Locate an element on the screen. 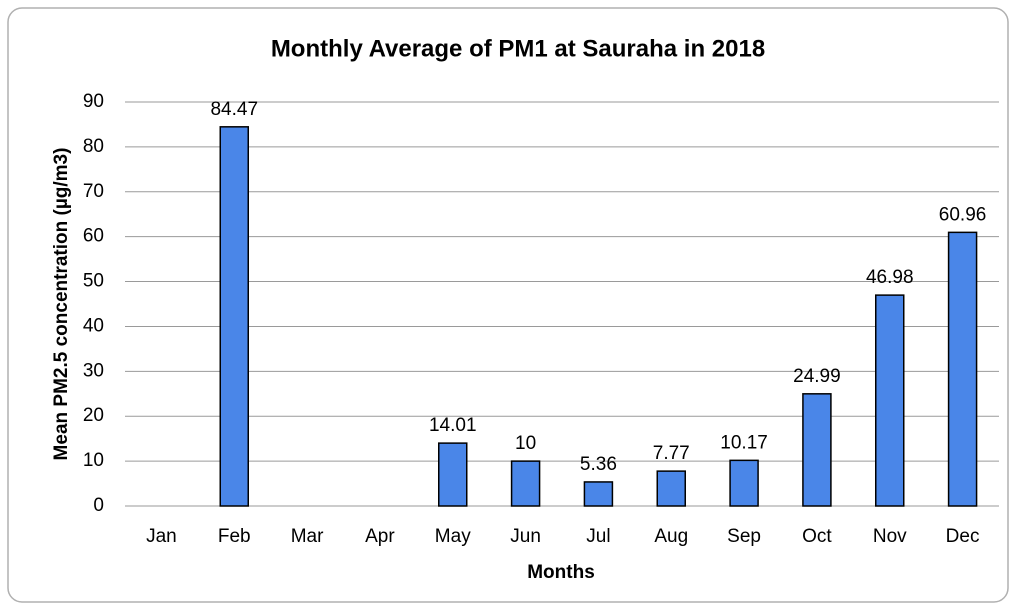 The height and width of the screenshot is (610, 1016). x-tick-label: Jul is located at coordinates (598, 536).